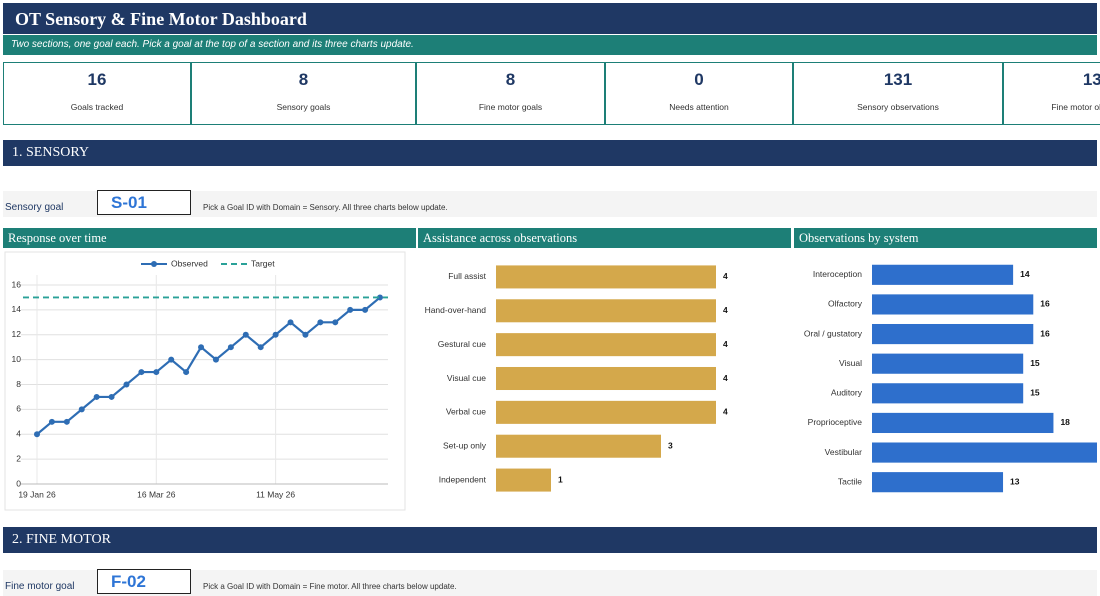 This screenshot has height=596, width=1100. What do you see at coordinates (837, 274) in the screenshot?
I see `category-label: Interoception` at bounding box center [837, 274].